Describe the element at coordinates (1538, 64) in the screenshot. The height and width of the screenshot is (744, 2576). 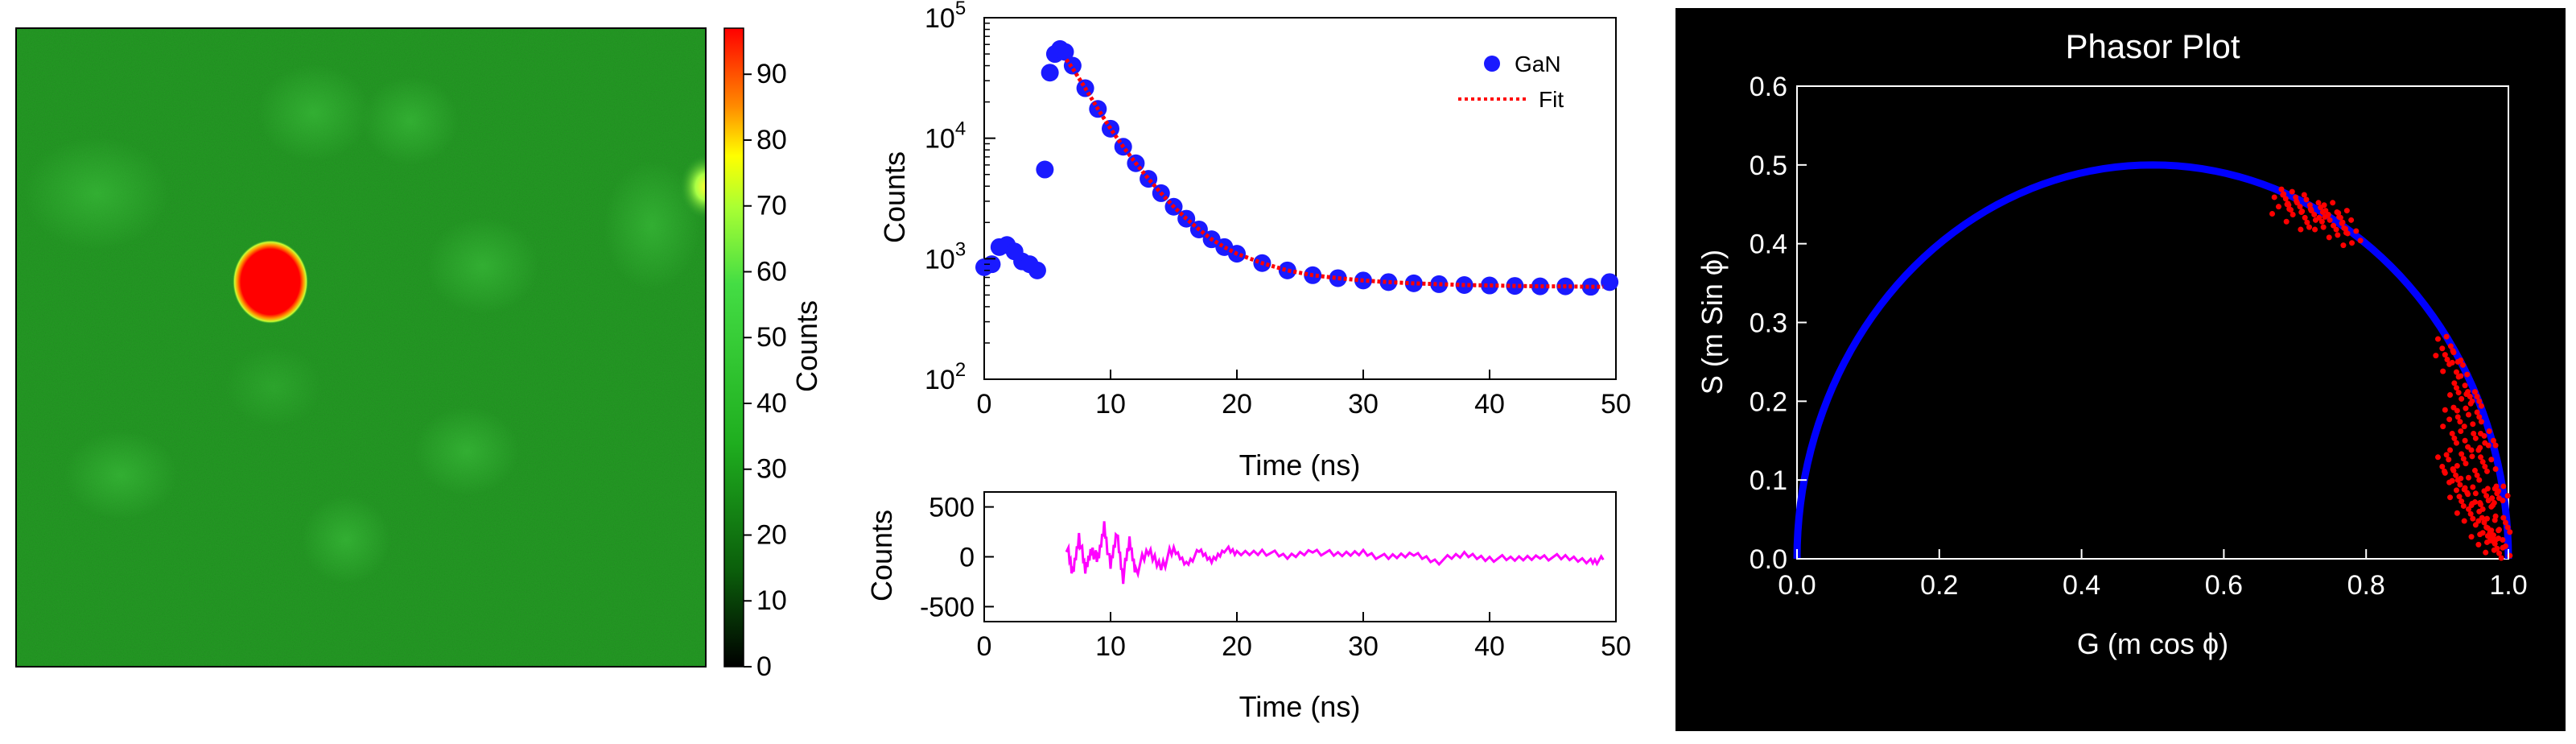
I see `legend-label-gan: GaN` at that location.